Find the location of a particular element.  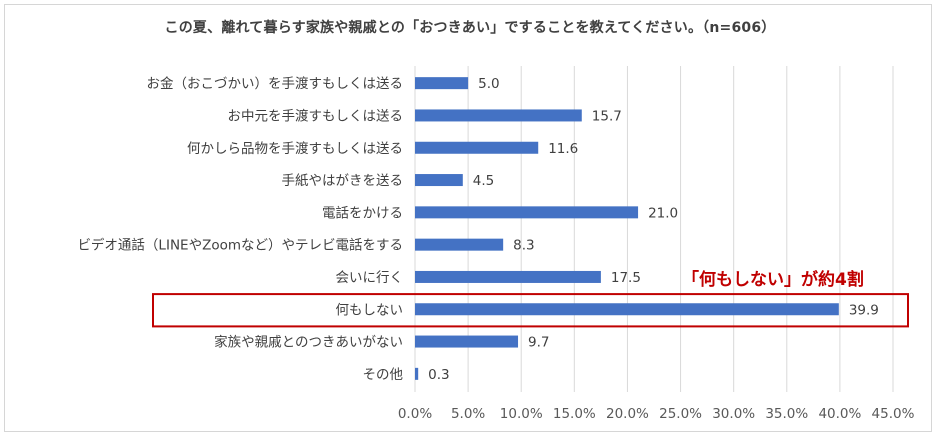

value-label: 9.7 is located at coordinates (538, 343).